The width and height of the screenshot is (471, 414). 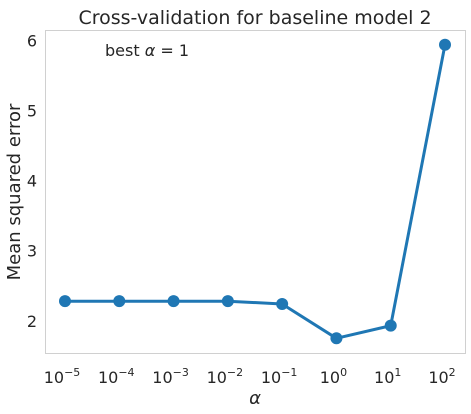 I want to click on y-tick-label: 5, so click(x=32, y=111).